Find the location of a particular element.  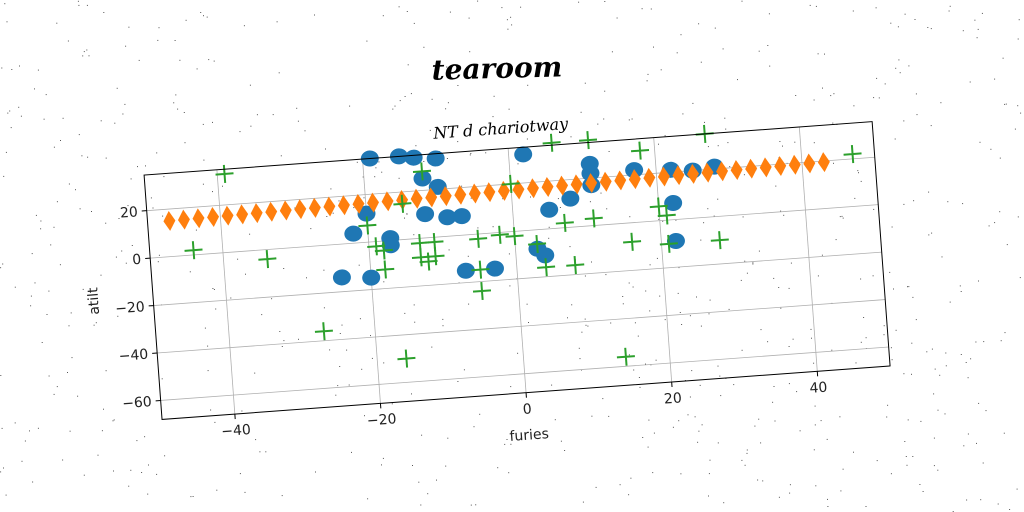

y-tick-label: −60 is located at coordinates (137, 403).